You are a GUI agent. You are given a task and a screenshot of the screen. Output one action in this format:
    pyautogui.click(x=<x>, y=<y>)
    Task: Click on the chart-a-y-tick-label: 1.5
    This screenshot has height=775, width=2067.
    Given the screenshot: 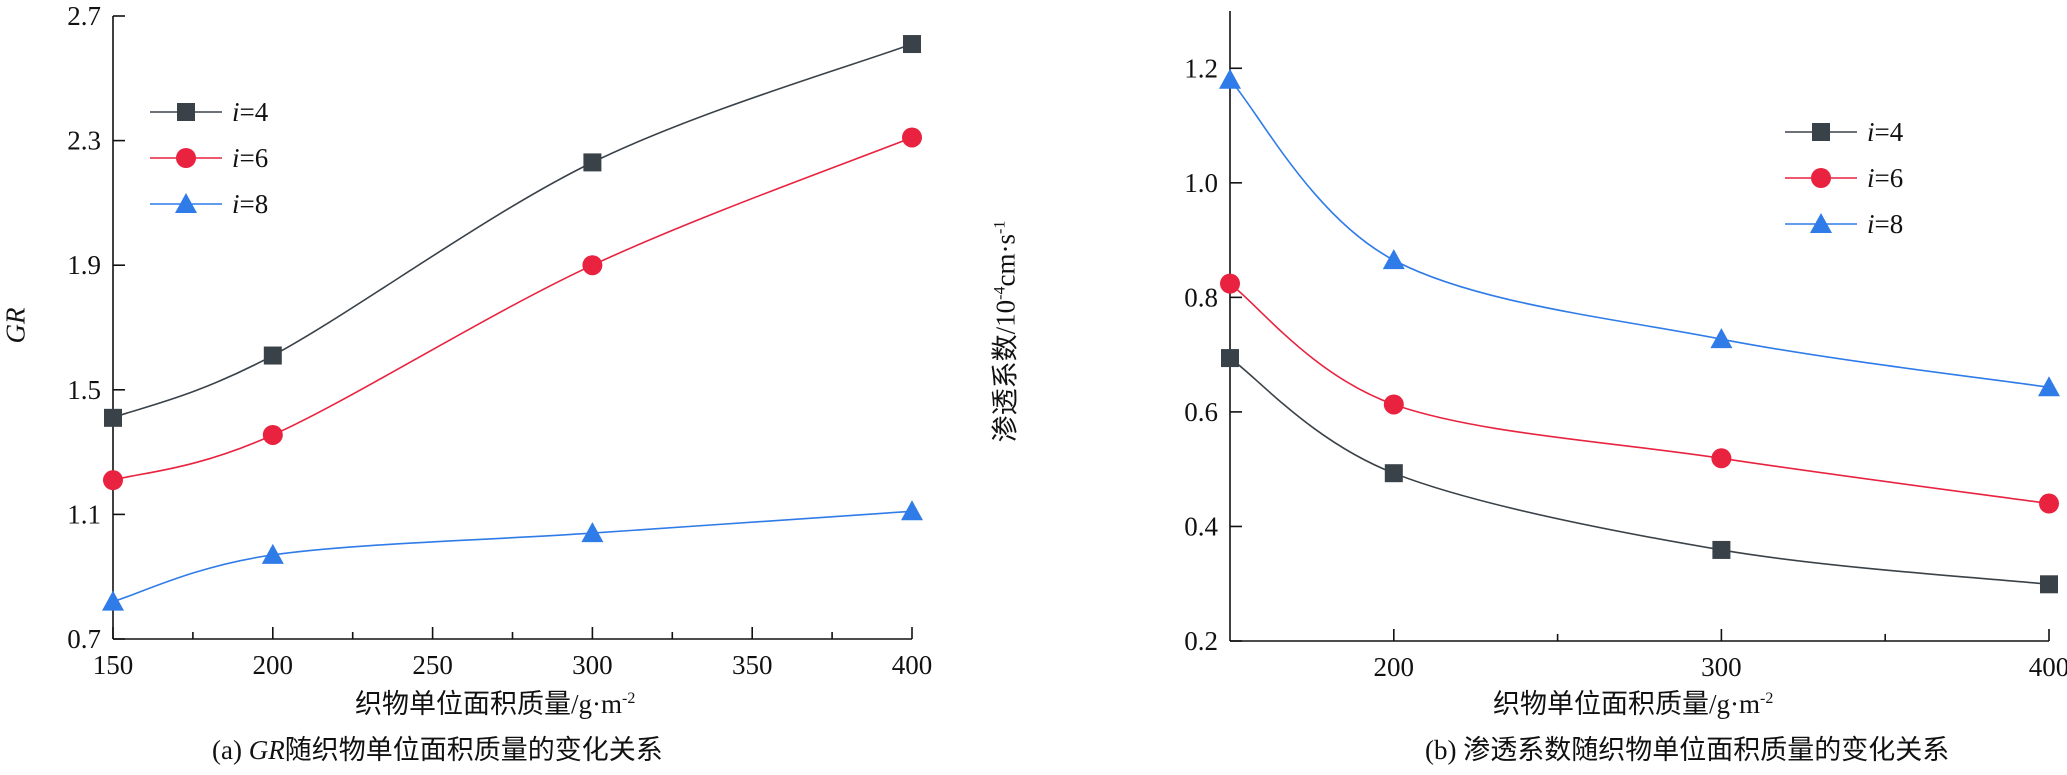 What is the action you would take?
    pyautogui.click(x=84, y=390)
    